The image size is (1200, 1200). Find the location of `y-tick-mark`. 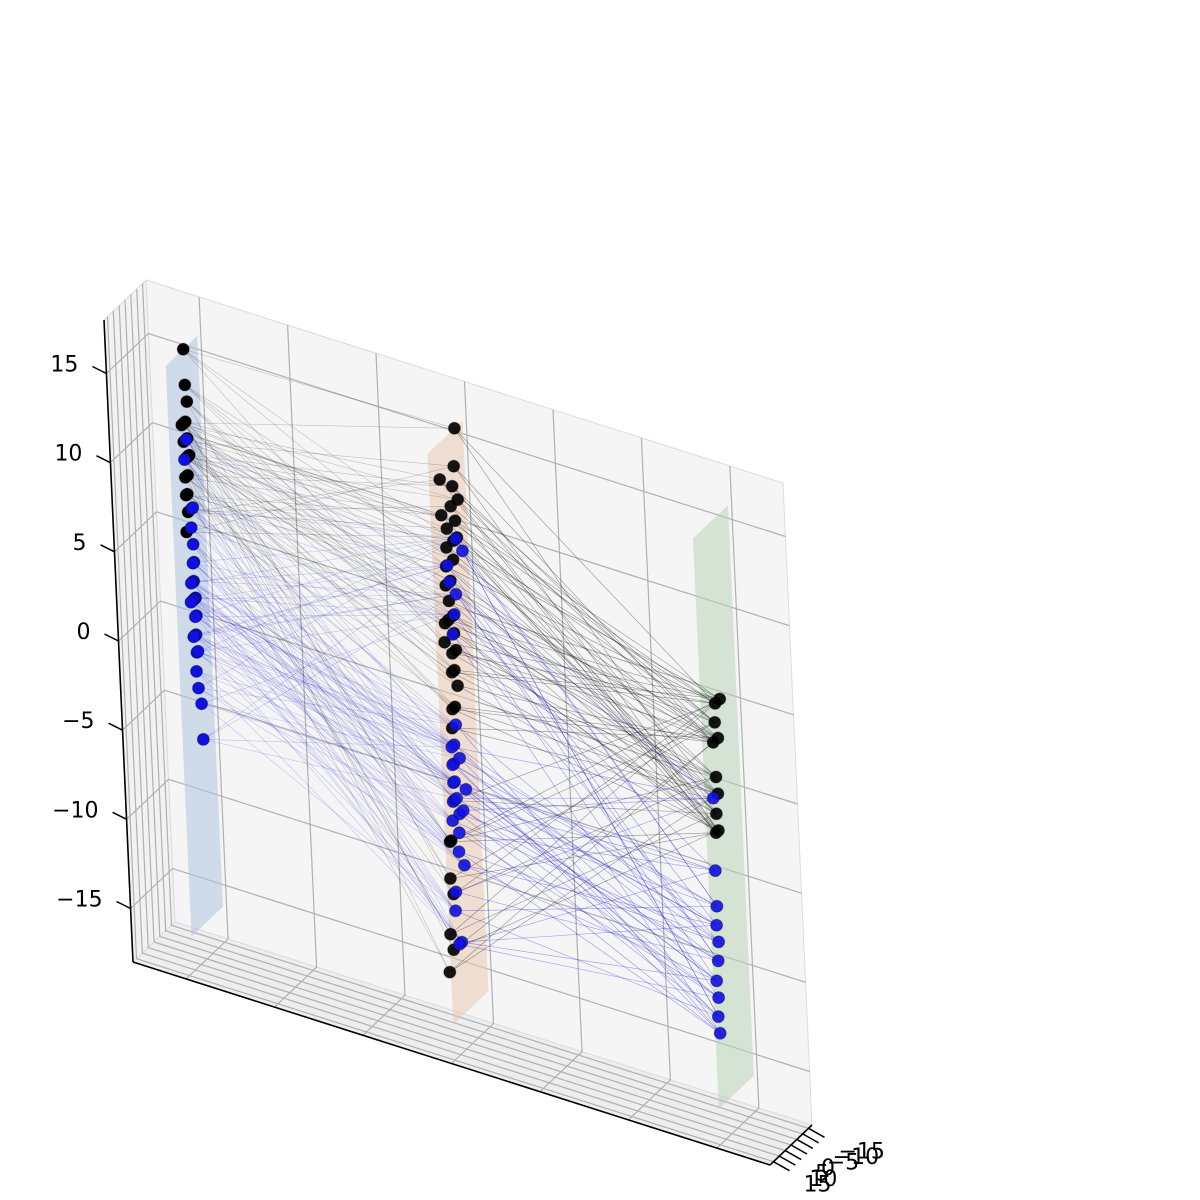

y-tick-mark is located at coordinates (811, 1138).